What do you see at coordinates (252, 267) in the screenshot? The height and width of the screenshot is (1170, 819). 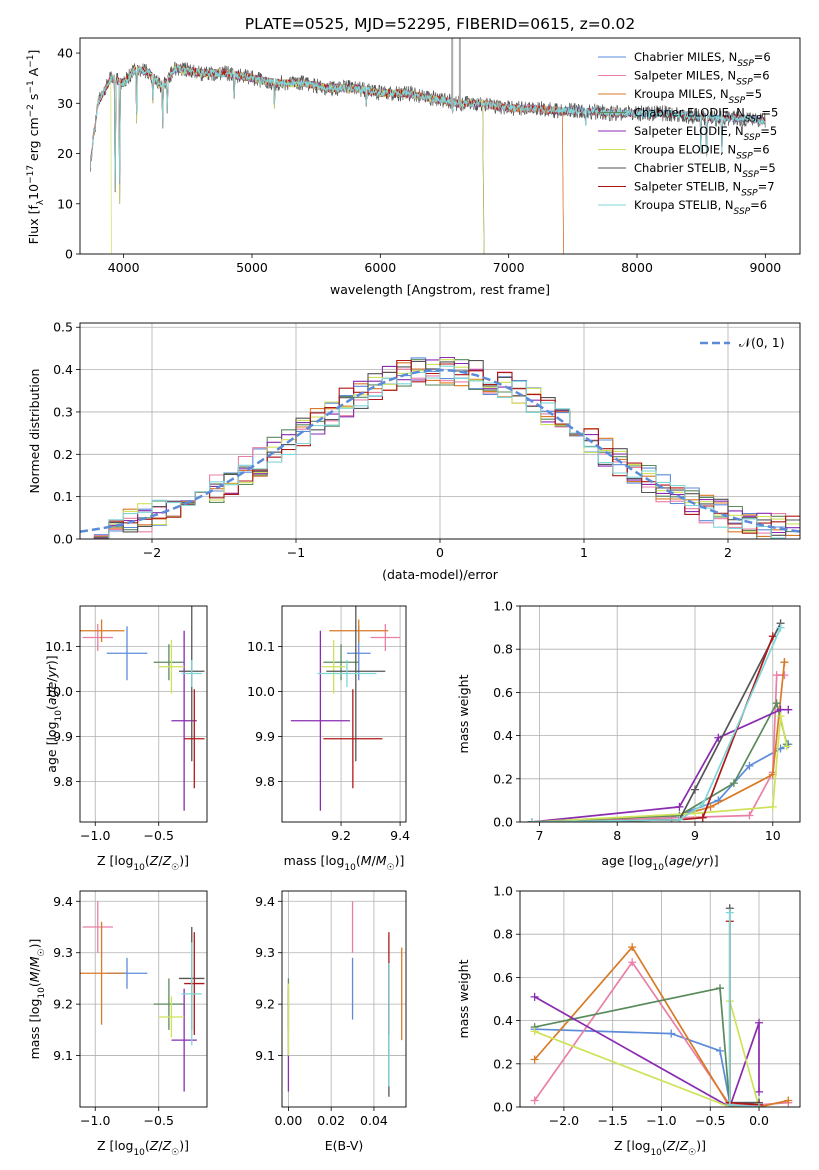 I see `tick-label-x: 5000` at bounding box center [252, 267].